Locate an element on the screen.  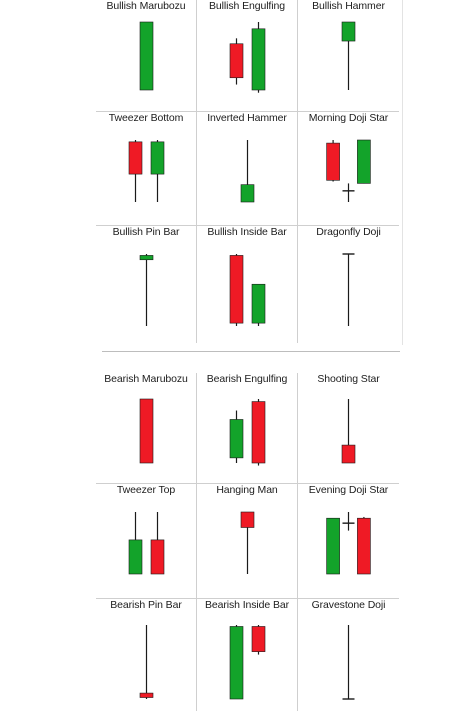
pattern-title: Tweezer Bottom is located at coordinates (146, 118).